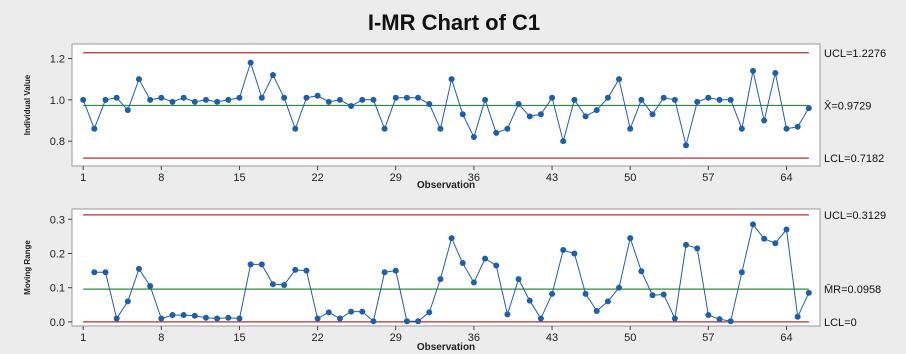 The height and width of the screenshot is (354, 906). What do you see at coordinates (855, 54) in the screenshot?
I see `ucl-label: UCL=1.2276` at bounding box center [855, 54].